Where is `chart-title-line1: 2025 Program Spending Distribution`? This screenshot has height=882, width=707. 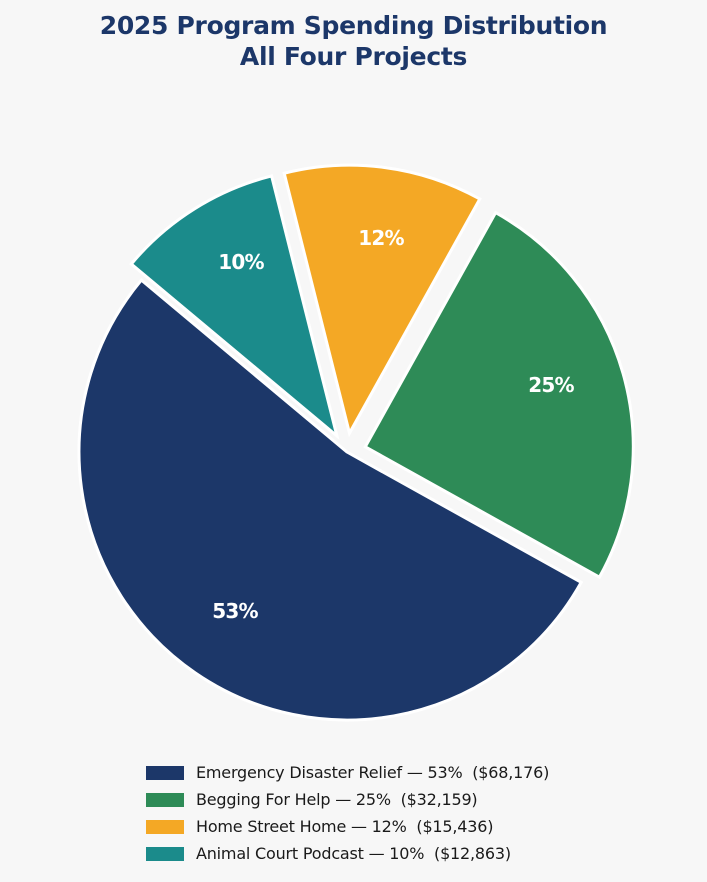
chart-title-line1: 2025 Program Spending Distribution is located at coordinates (353, 25).